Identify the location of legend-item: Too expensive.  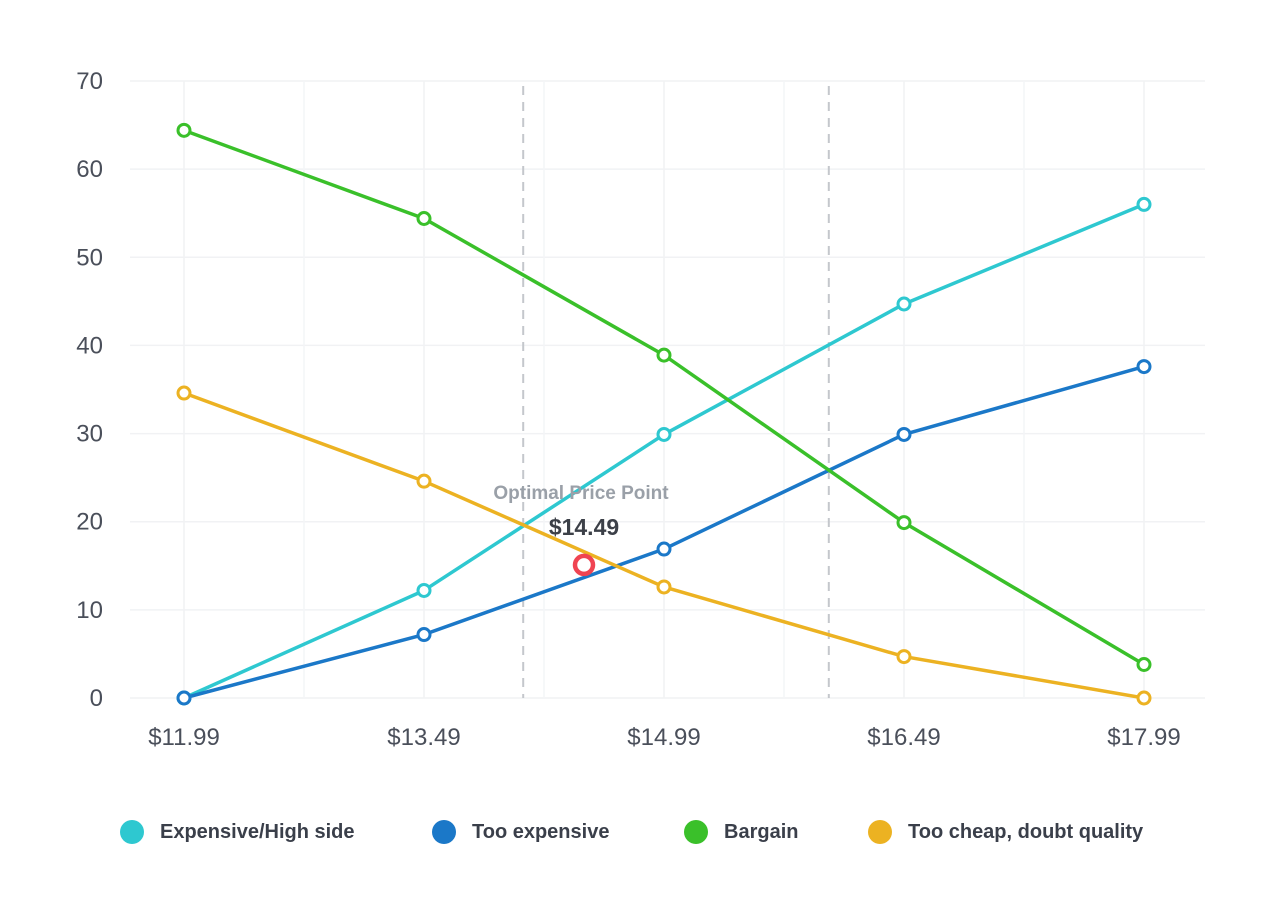
(520, 832).